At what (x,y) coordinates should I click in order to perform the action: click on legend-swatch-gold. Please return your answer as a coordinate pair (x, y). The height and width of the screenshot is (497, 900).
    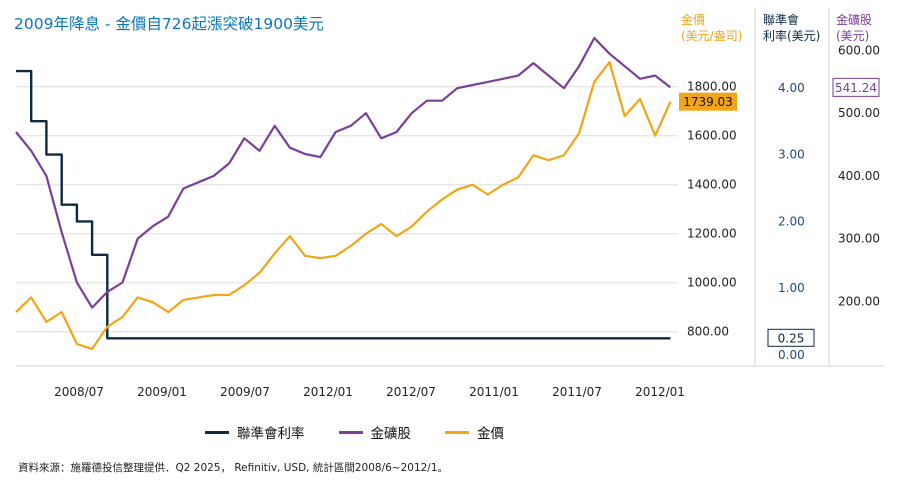
    Looking at the image, I should click on (457, 432).